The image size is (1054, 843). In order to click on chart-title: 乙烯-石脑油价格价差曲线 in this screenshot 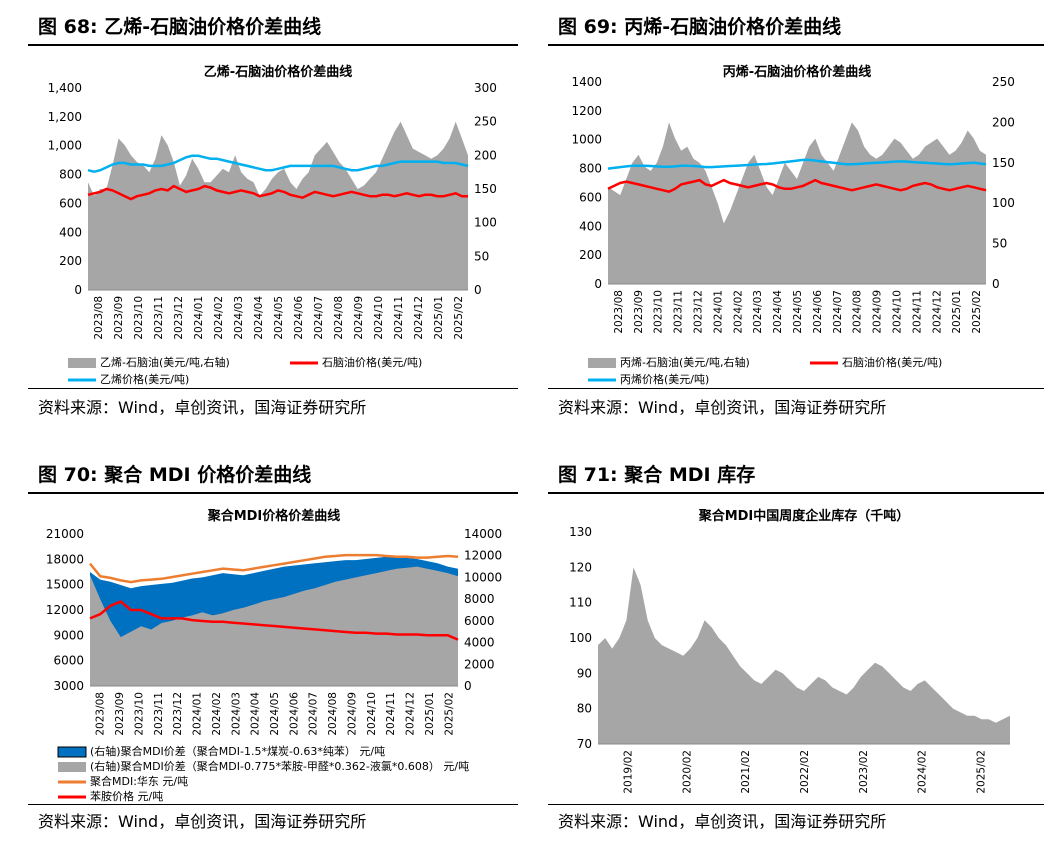, I will do `click(278, 72)`.